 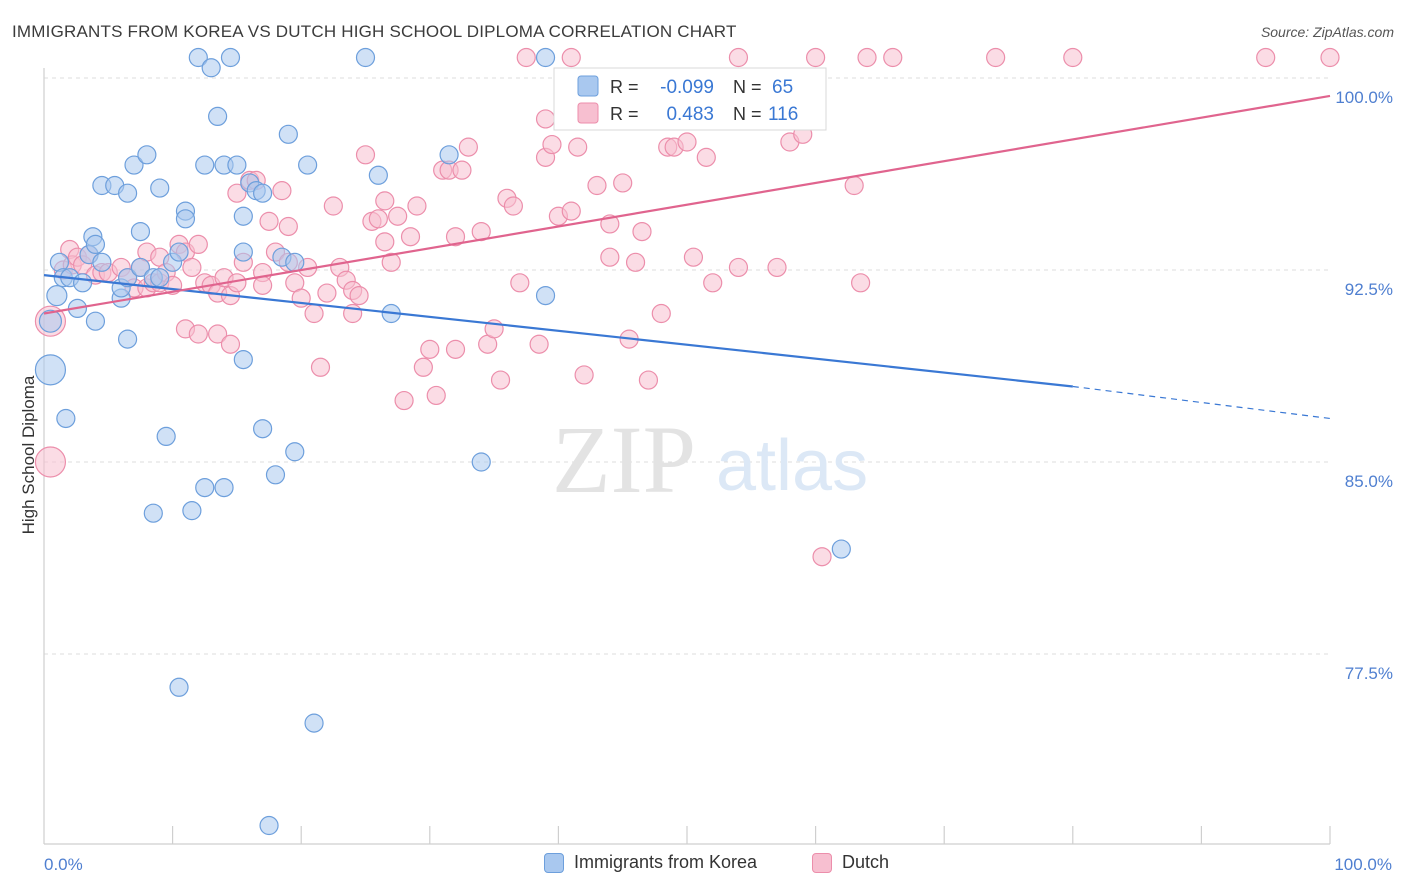 I want to click on legend-r-label-dutch: R =, so click(x=624, y=114).